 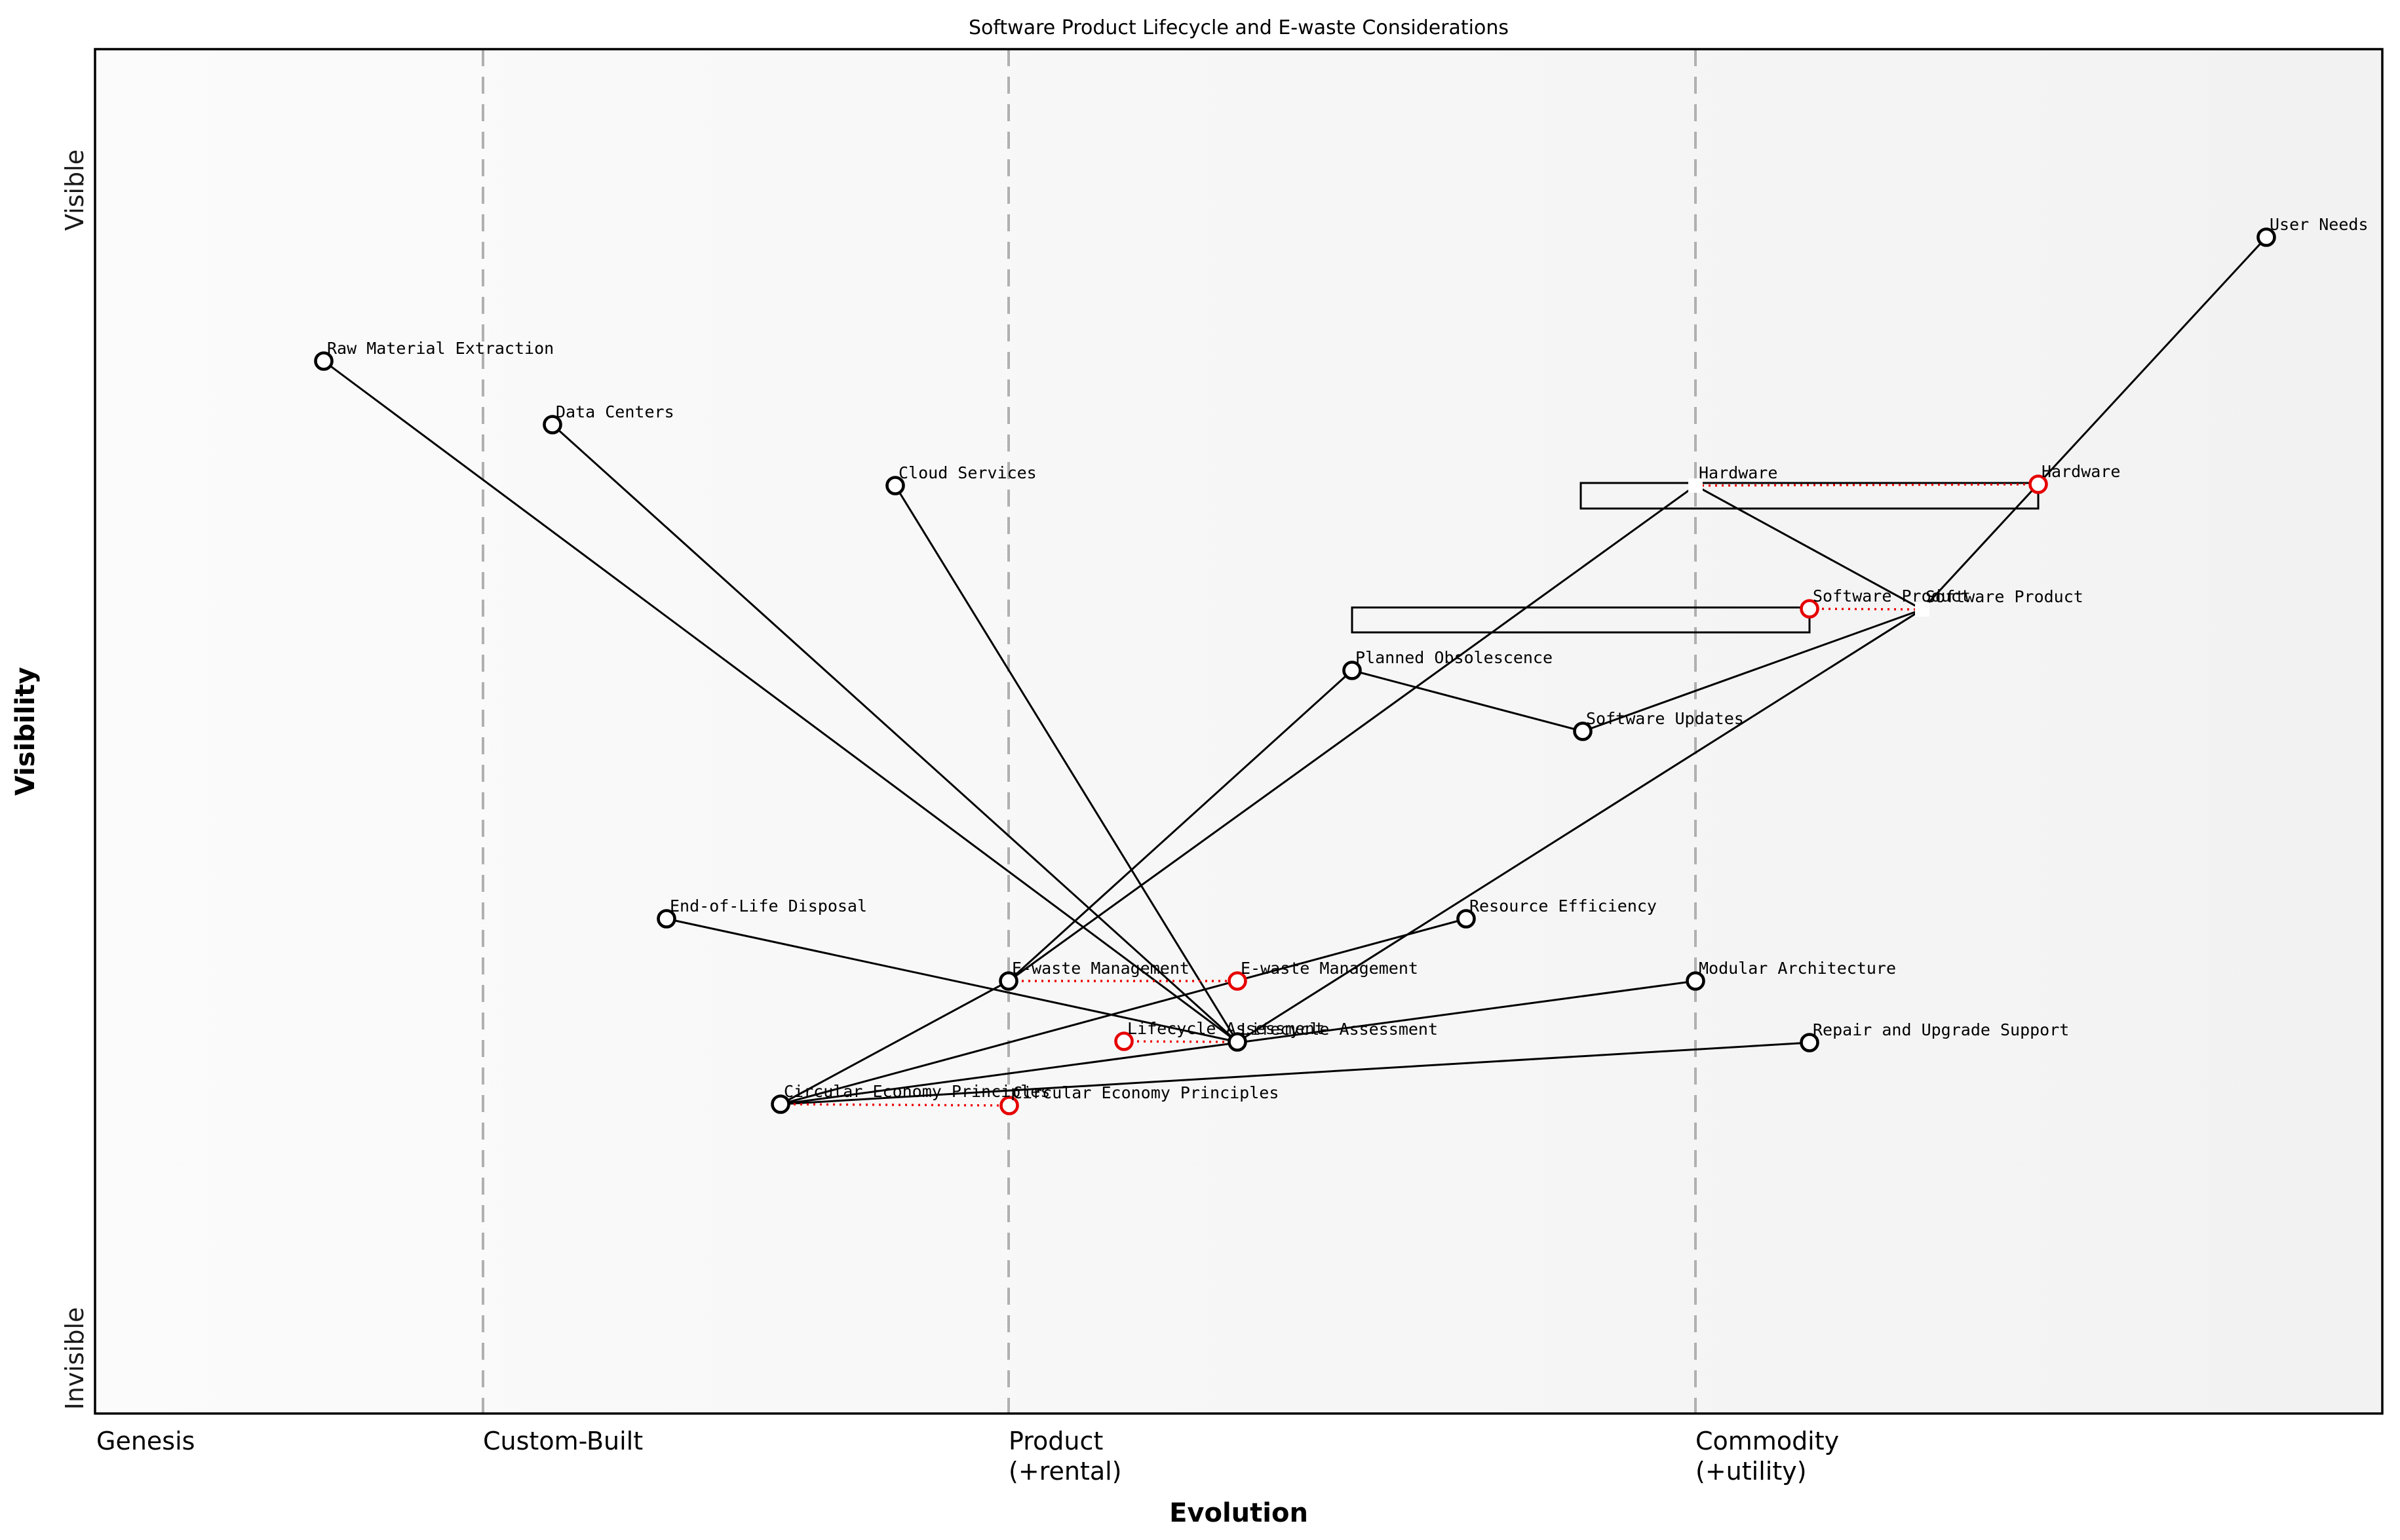 I want to click on node-lifecycle-assessment-evolved, so click(x=1124, y=1041).